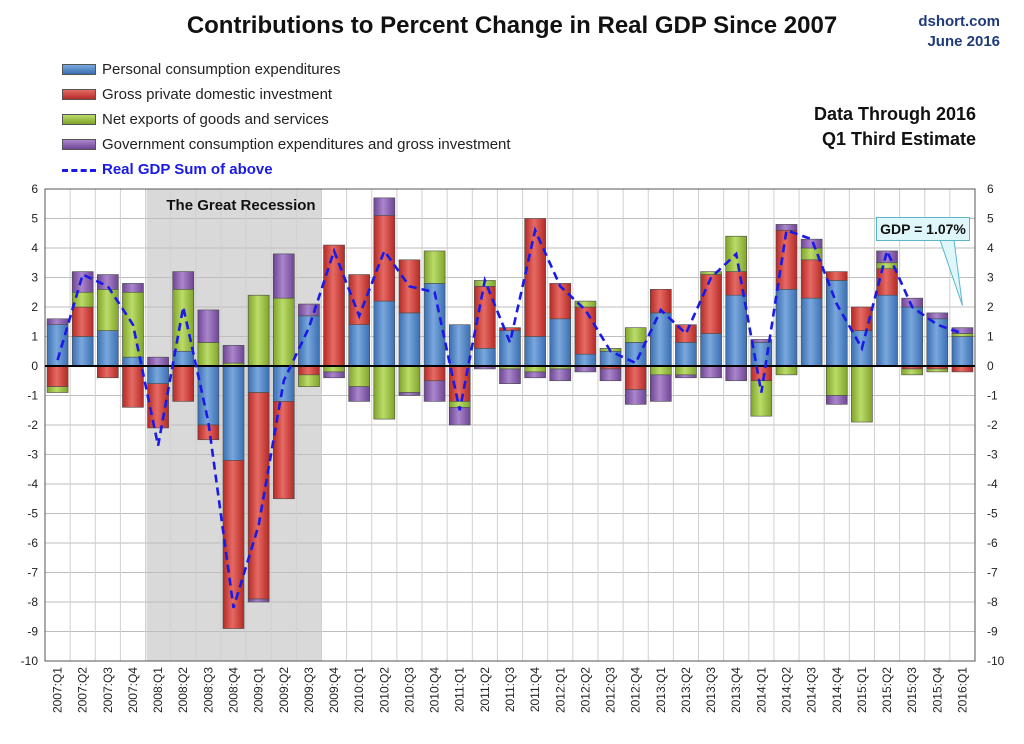 The height and width of the screenshot is (744, 1024). I want to click on x-tick-label: 2011:Q3, so click(510, 689).